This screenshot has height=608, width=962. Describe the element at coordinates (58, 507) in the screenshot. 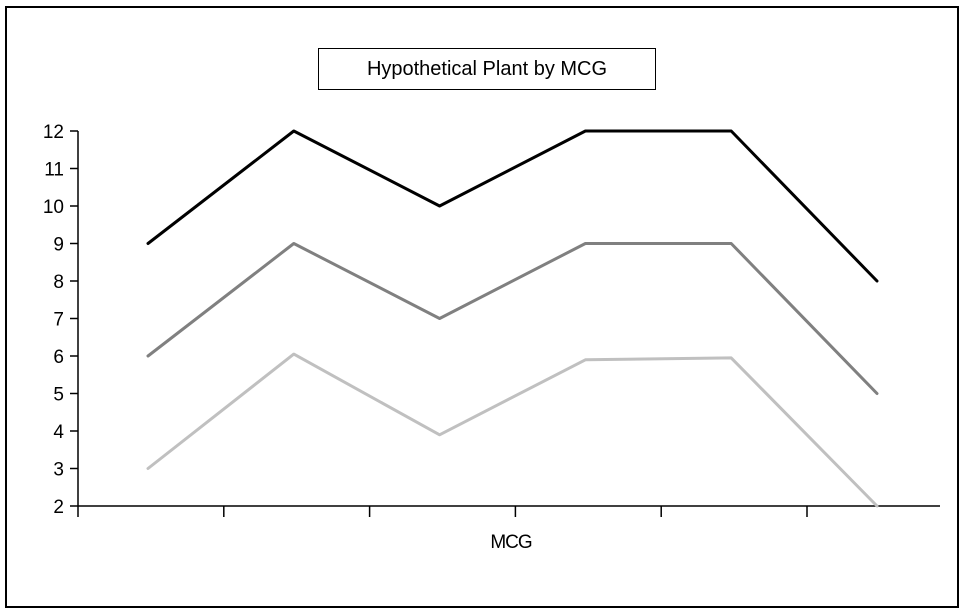

I see `y-tick-label: 2` at that location.